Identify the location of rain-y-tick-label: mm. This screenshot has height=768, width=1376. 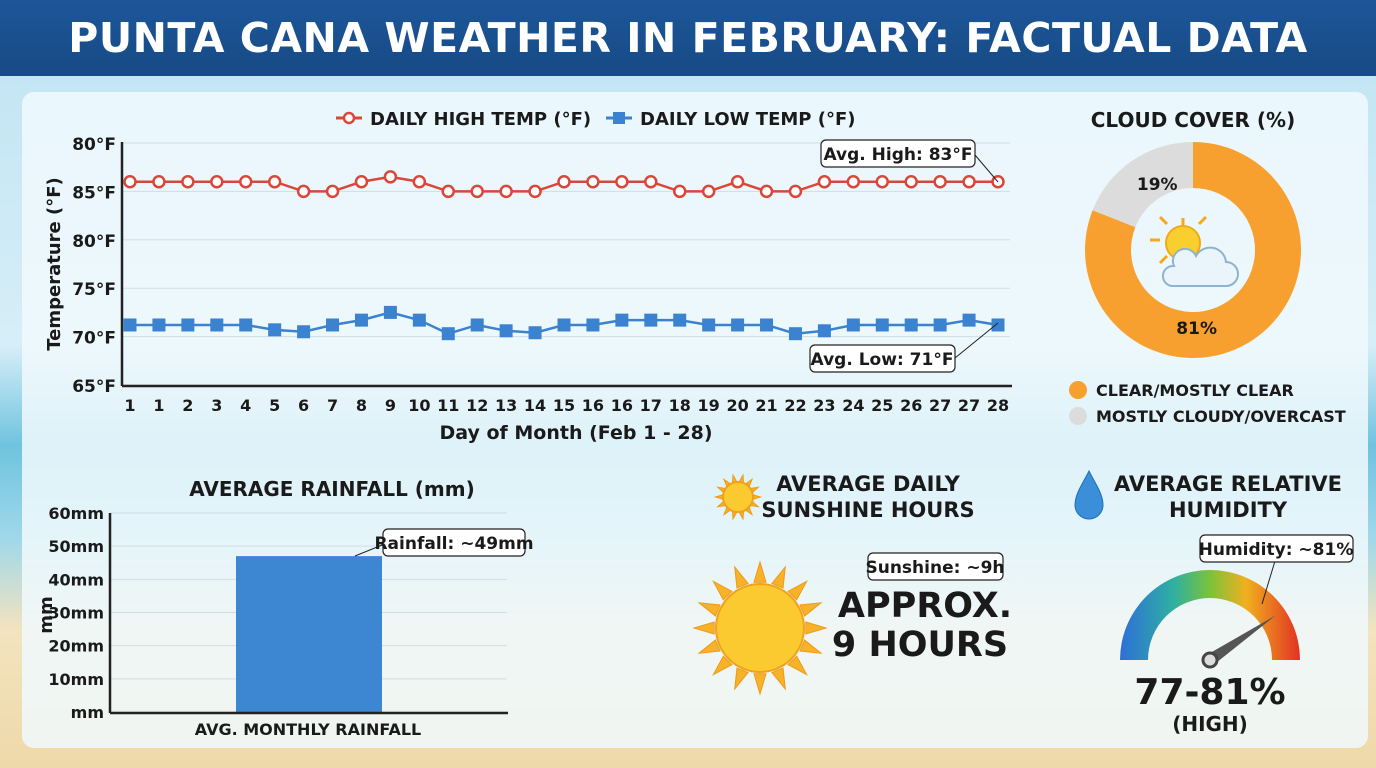
(87, 712).